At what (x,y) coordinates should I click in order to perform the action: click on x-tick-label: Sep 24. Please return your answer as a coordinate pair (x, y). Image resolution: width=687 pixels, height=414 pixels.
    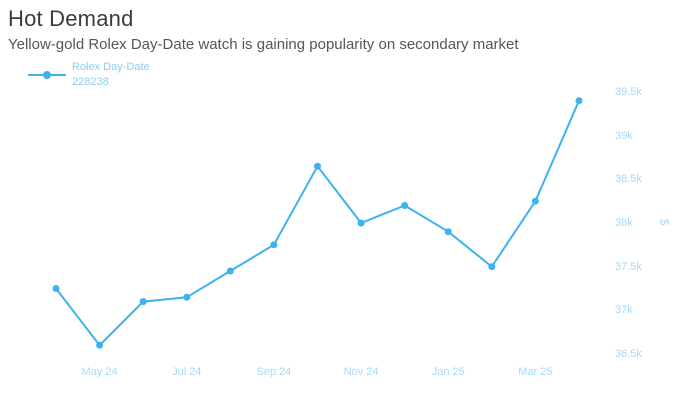
    Looking at the image, I should click on (274, 372).